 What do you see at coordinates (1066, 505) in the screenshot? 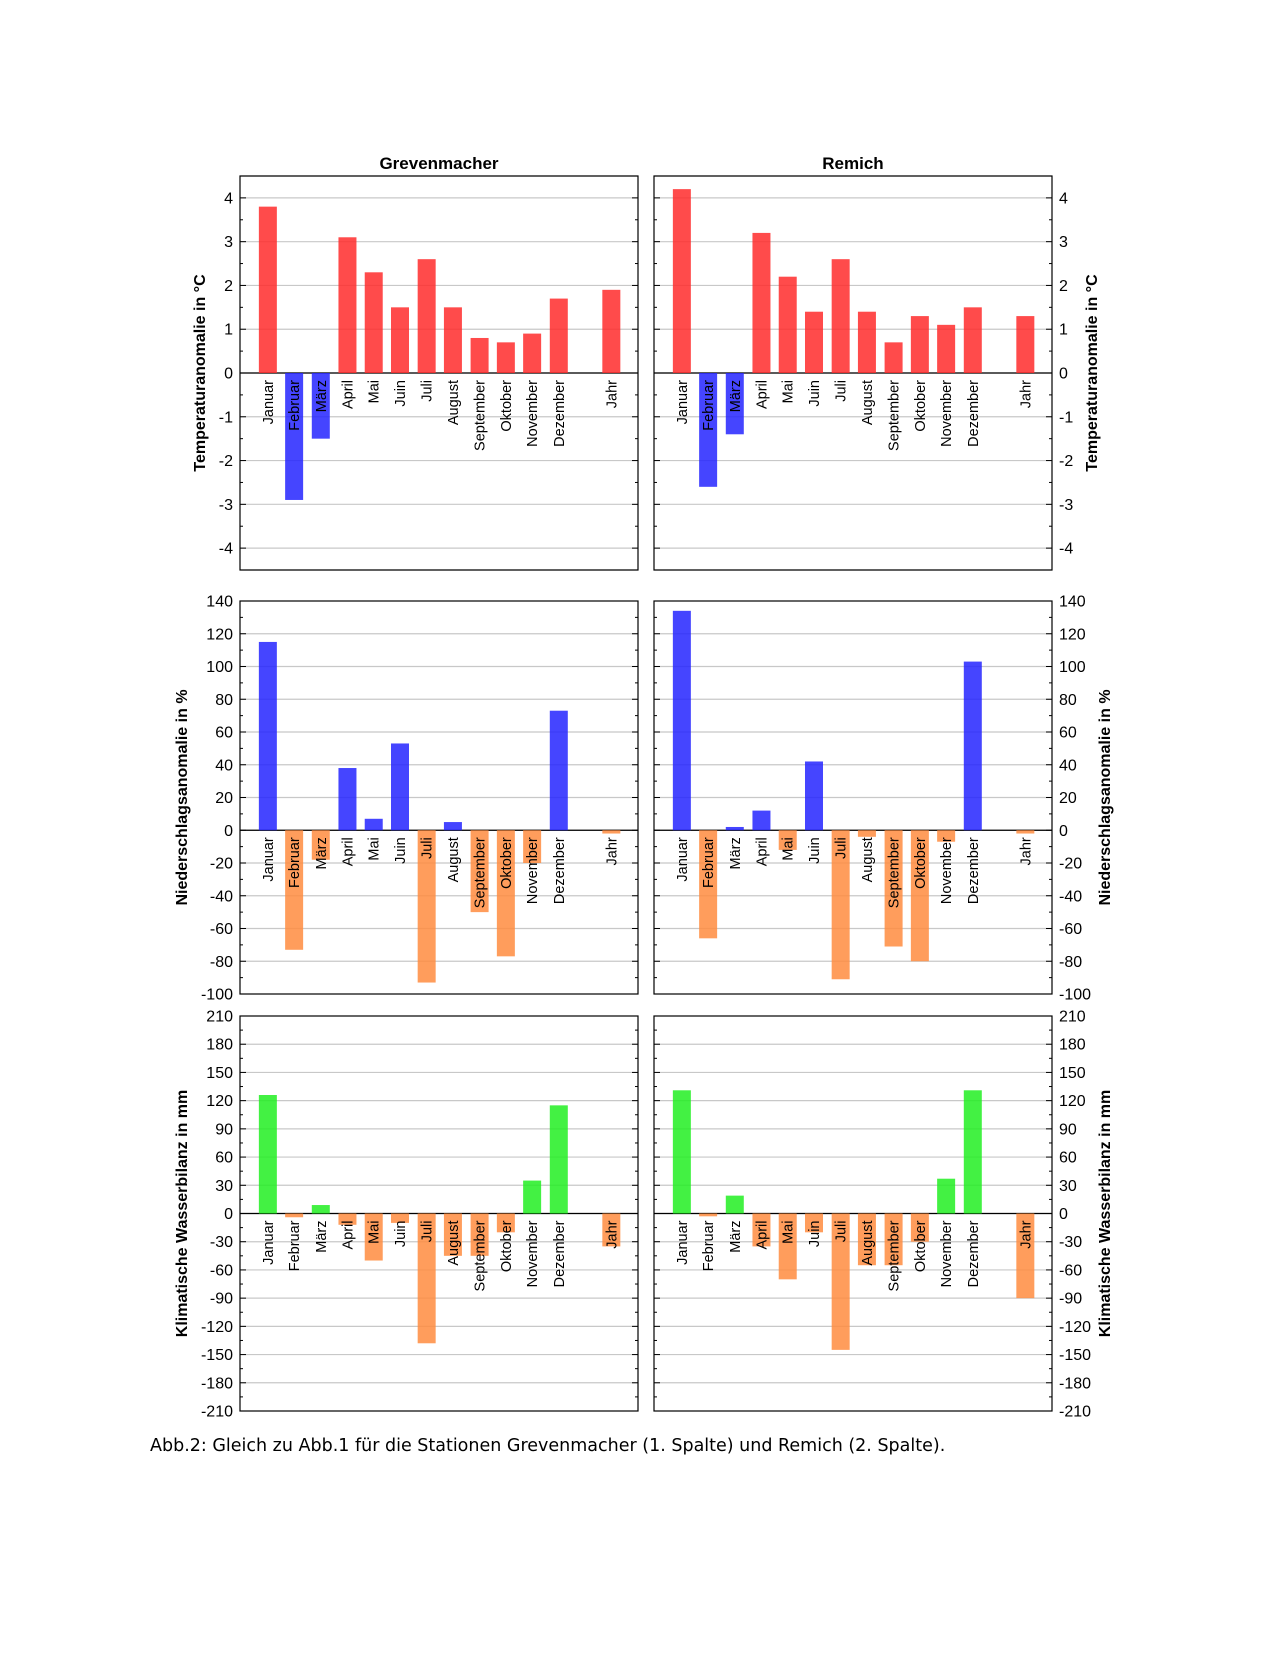
I see `y-tick-label: -3` at bounding box center [1066, 505].